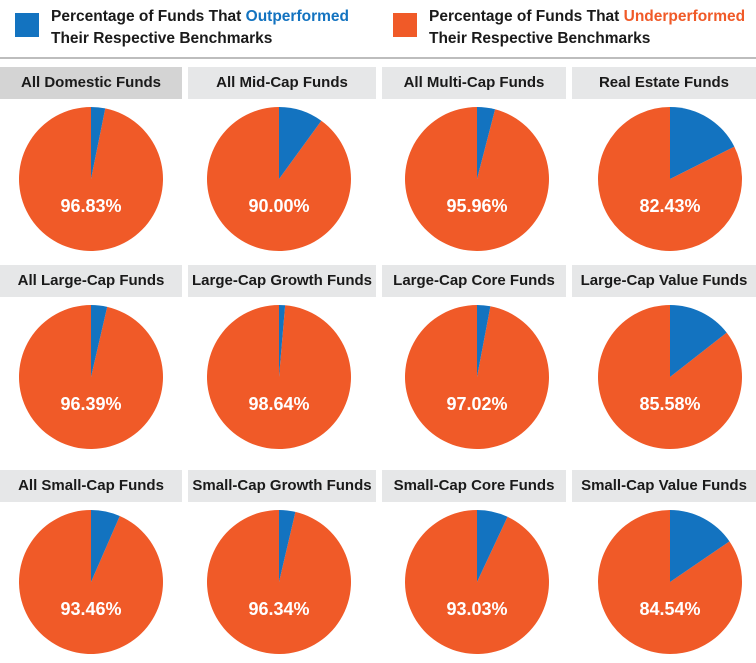 The image size is (756, 663). I want to click on pie-cell: Small-Cap Growth Funds 96.34%, so click(282, 565).